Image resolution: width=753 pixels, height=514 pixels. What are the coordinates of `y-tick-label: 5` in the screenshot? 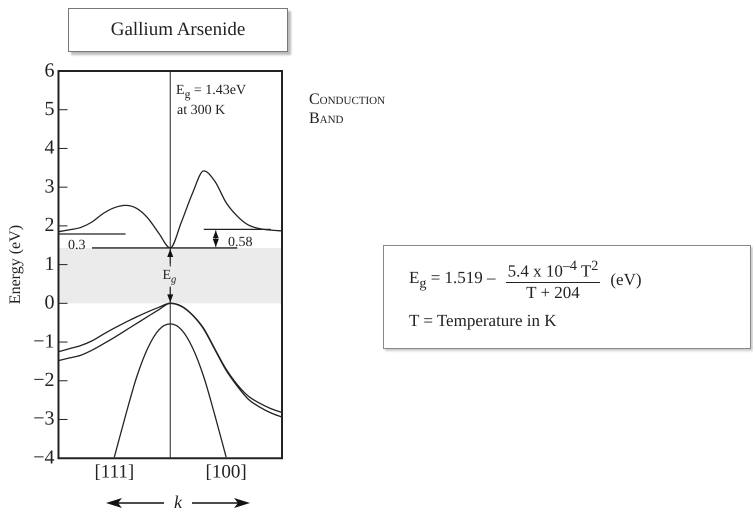 It's located at (49, 109).